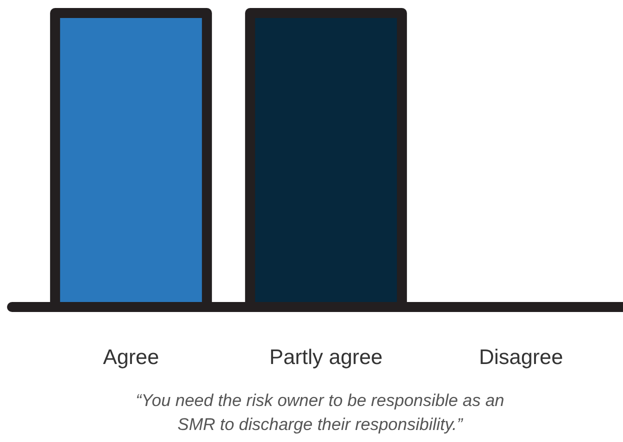  I want to click on x-tick-label: Agree, so click(131, 357).